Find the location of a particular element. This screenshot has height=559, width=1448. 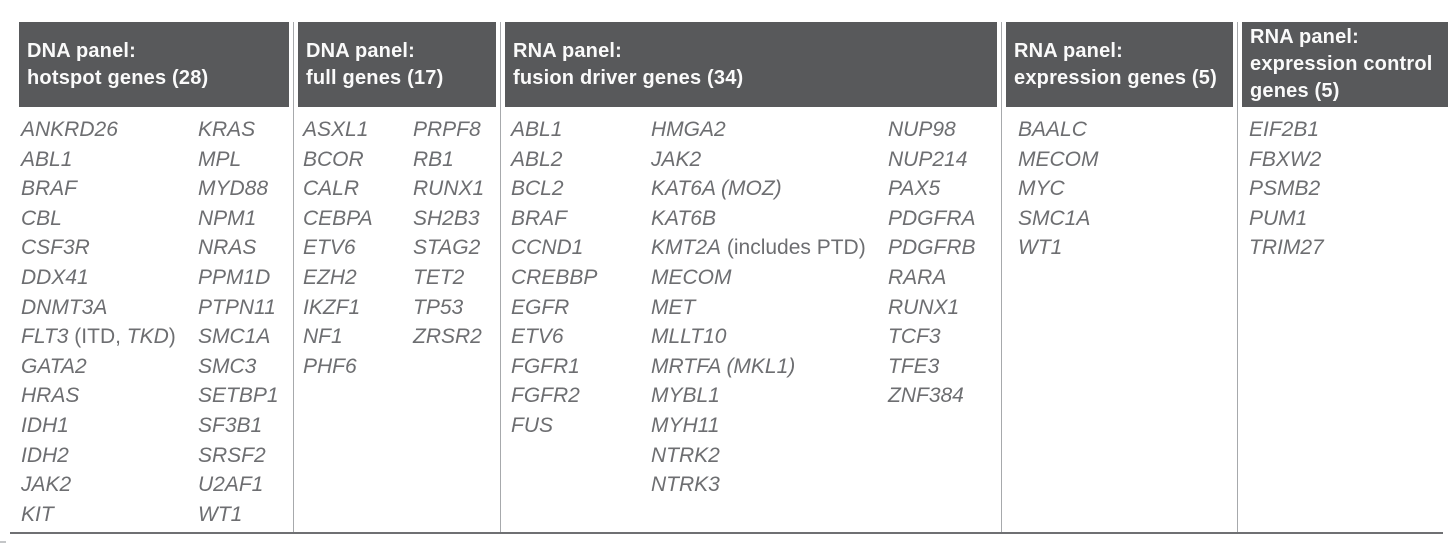

gene-entry: MRTFA (MKL1) is located at coordinates (723, 366).